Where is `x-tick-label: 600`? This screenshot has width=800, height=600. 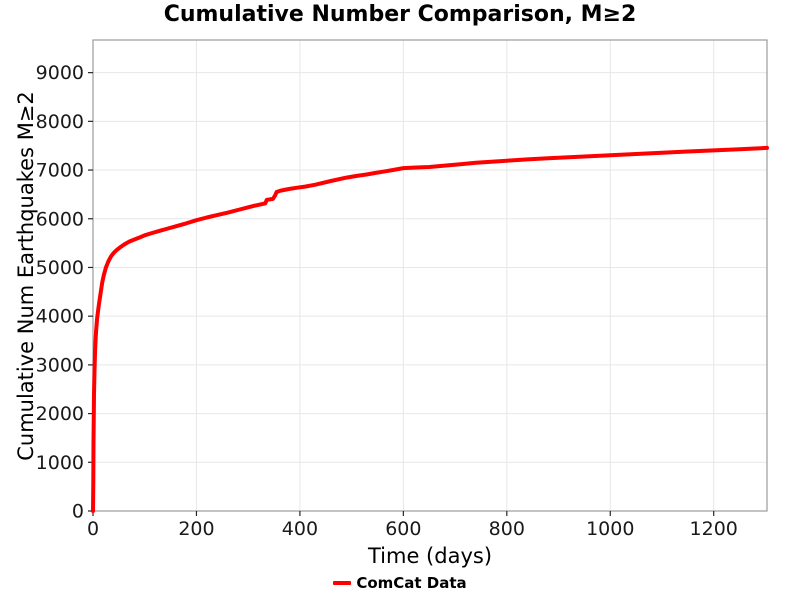 x-tick-label: 600 is located at coordinates (403, 529).